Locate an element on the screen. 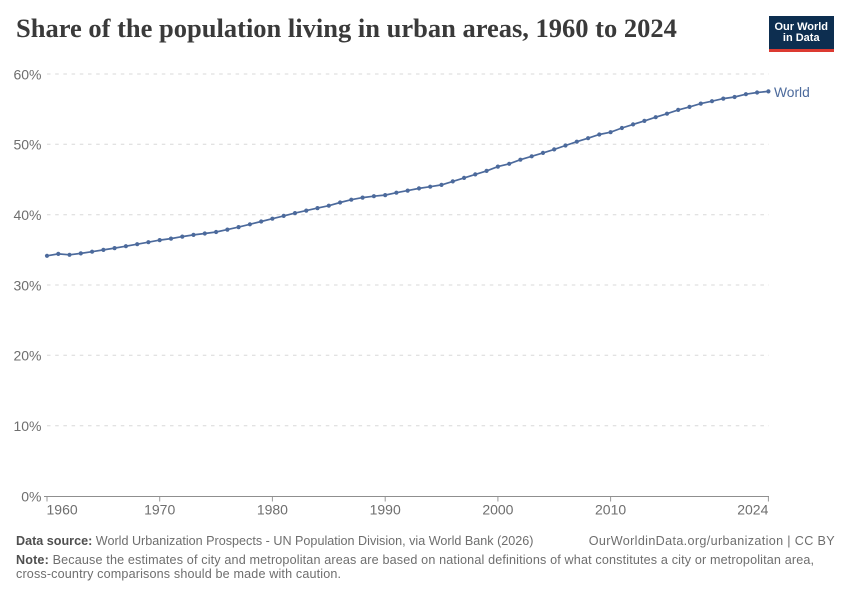 The height and width of the screenshot is (600, 850). svg-text: 1980 is located at coordinates (272, 510).